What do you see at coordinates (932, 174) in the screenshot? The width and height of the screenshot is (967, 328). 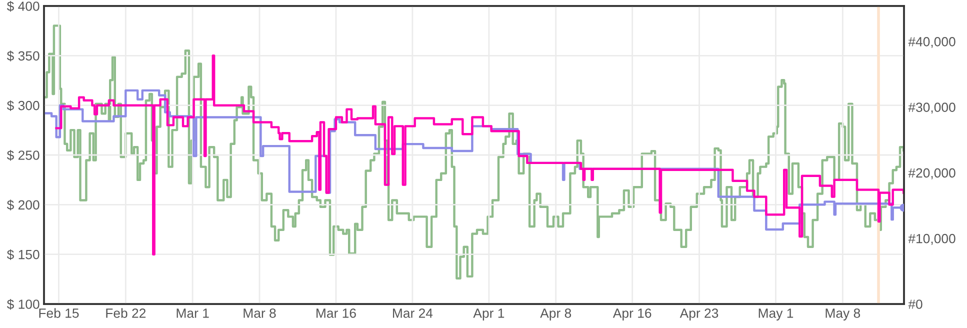 I see `y2-tick-label: #20,000` at bounding box center [932, 174].